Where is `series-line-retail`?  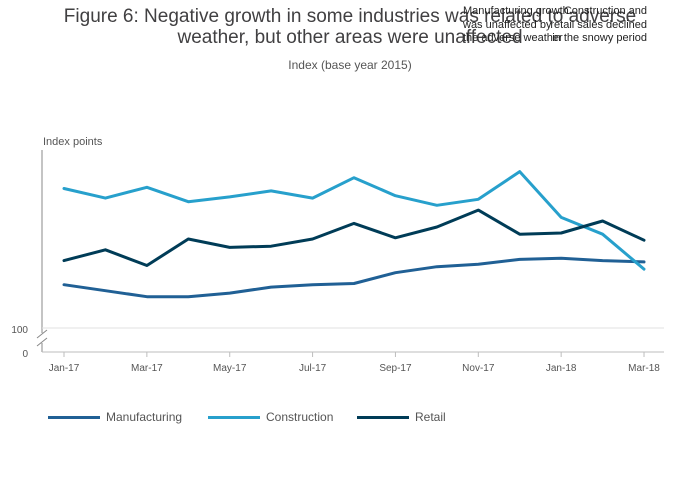
series-line-retail is located at coordinates (354, 237).